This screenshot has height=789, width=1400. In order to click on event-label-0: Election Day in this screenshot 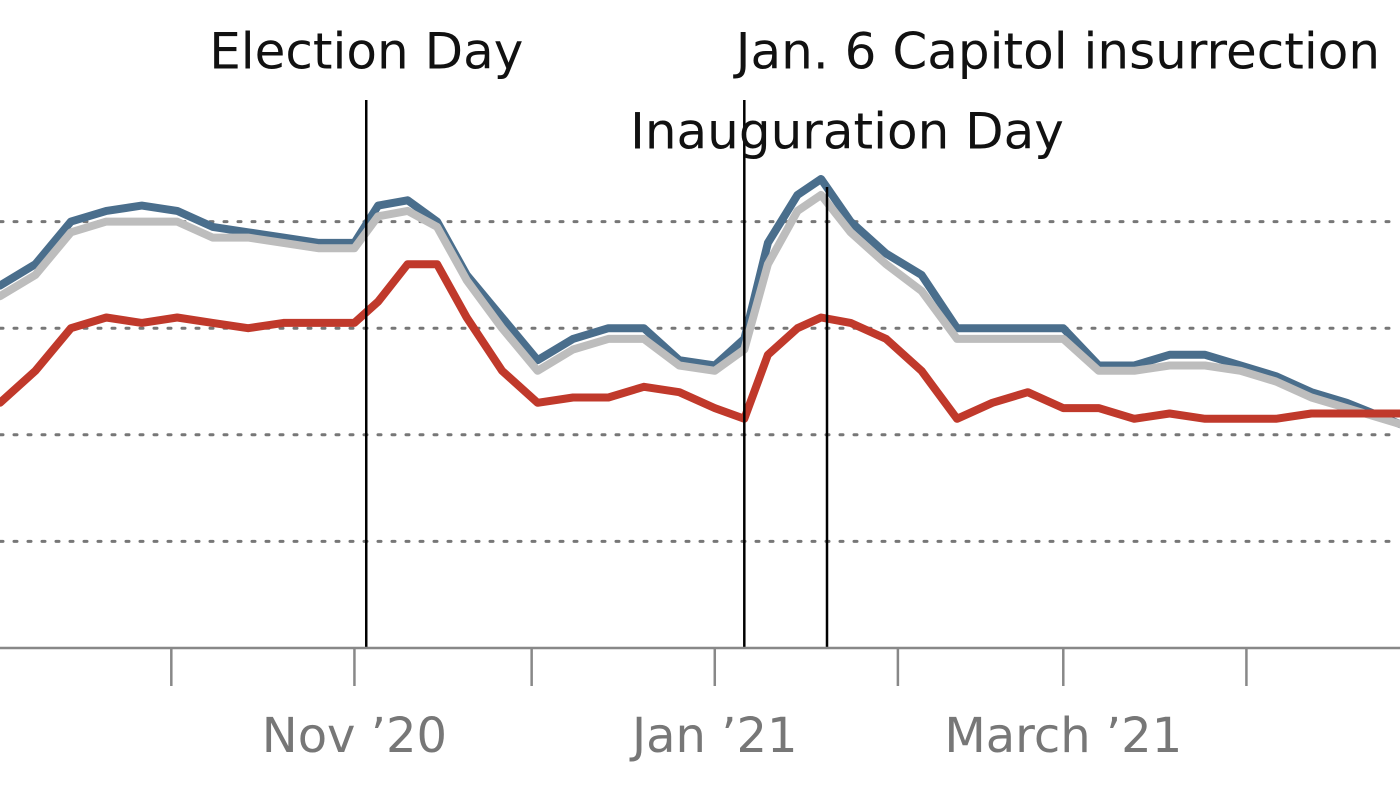, I will do `click(366, 52)`.